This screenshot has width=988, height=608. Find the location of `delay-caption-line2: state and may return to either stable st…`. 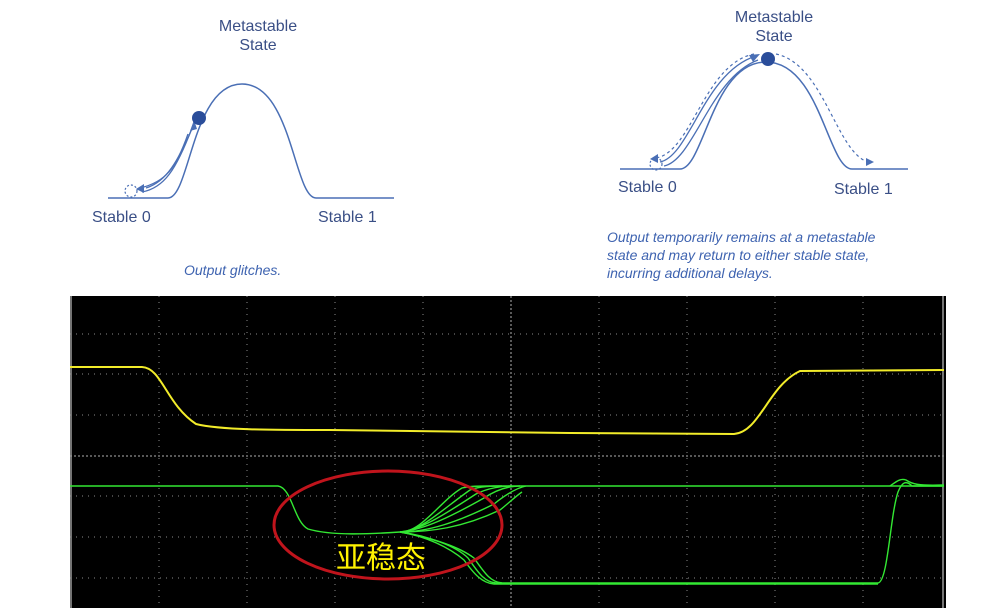

delay-caption-line2: state and may return to either stable st… is located at coordinates (738, 255).